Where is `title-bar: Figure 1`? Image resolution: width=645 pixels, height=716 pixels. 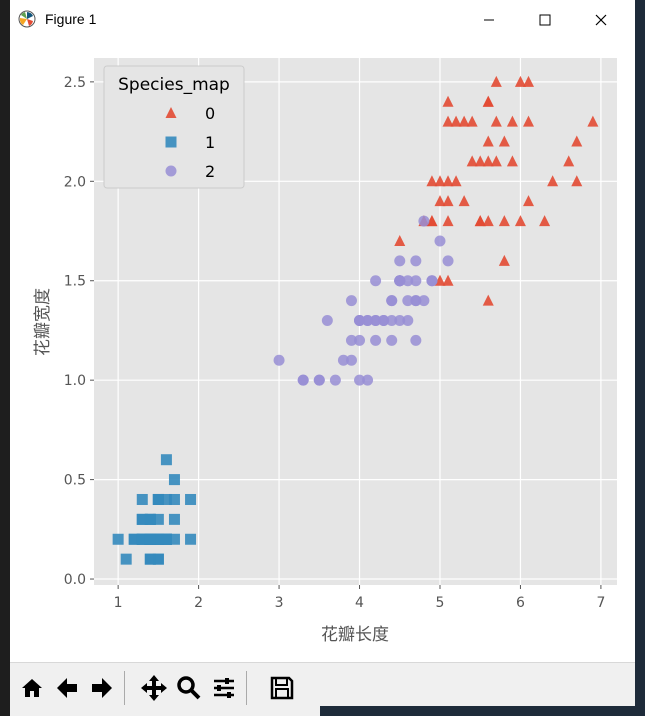
title-bar: Figure 1 is located at coordinates (322, 20).